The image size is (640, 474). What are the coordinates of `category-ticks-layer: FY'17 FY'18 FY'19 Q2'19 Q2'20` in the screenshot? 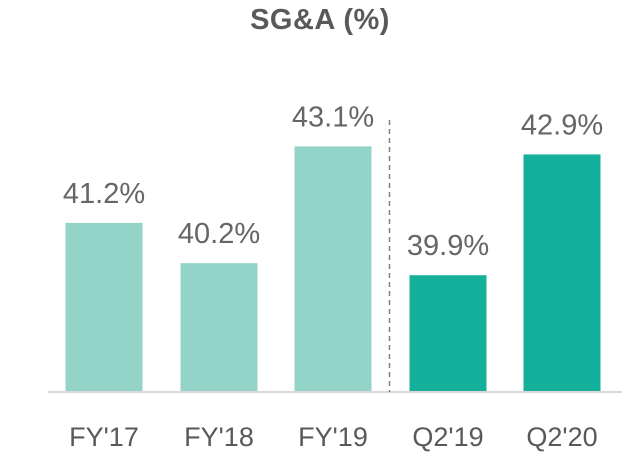 It's located at (333, 437).